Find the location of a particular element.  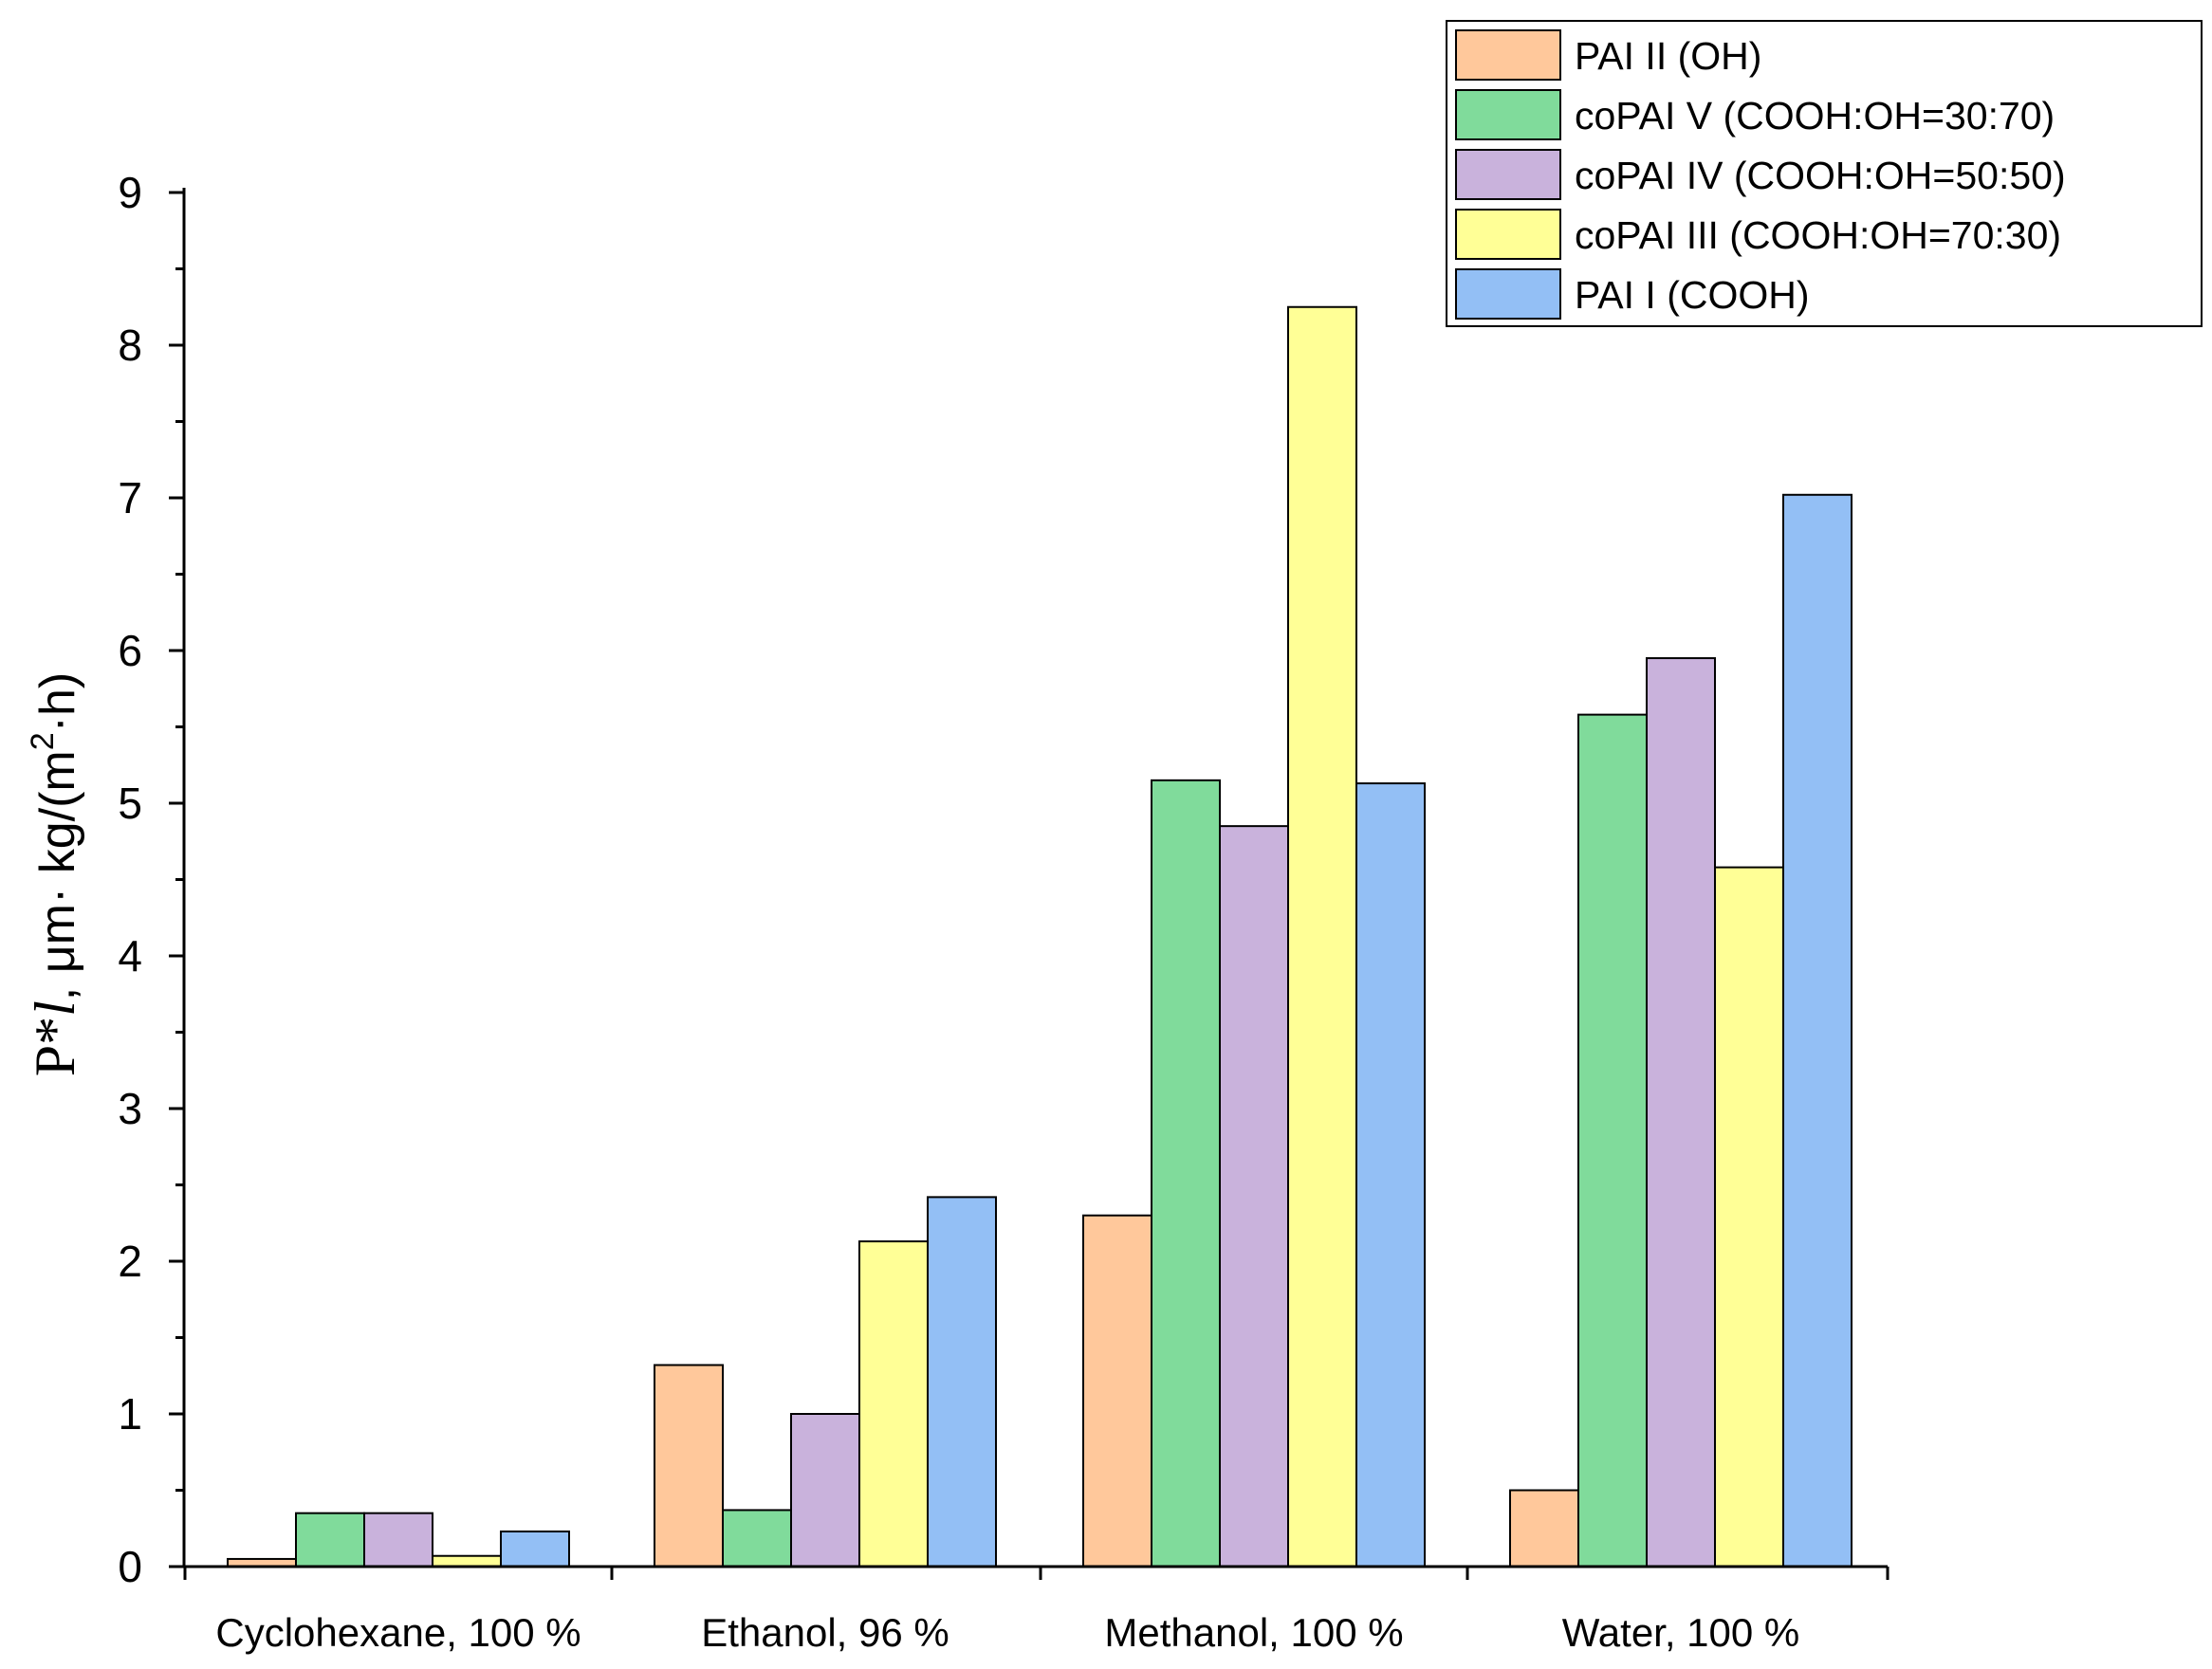

y-label-sup: 2 is located at coordinates (43, 741).